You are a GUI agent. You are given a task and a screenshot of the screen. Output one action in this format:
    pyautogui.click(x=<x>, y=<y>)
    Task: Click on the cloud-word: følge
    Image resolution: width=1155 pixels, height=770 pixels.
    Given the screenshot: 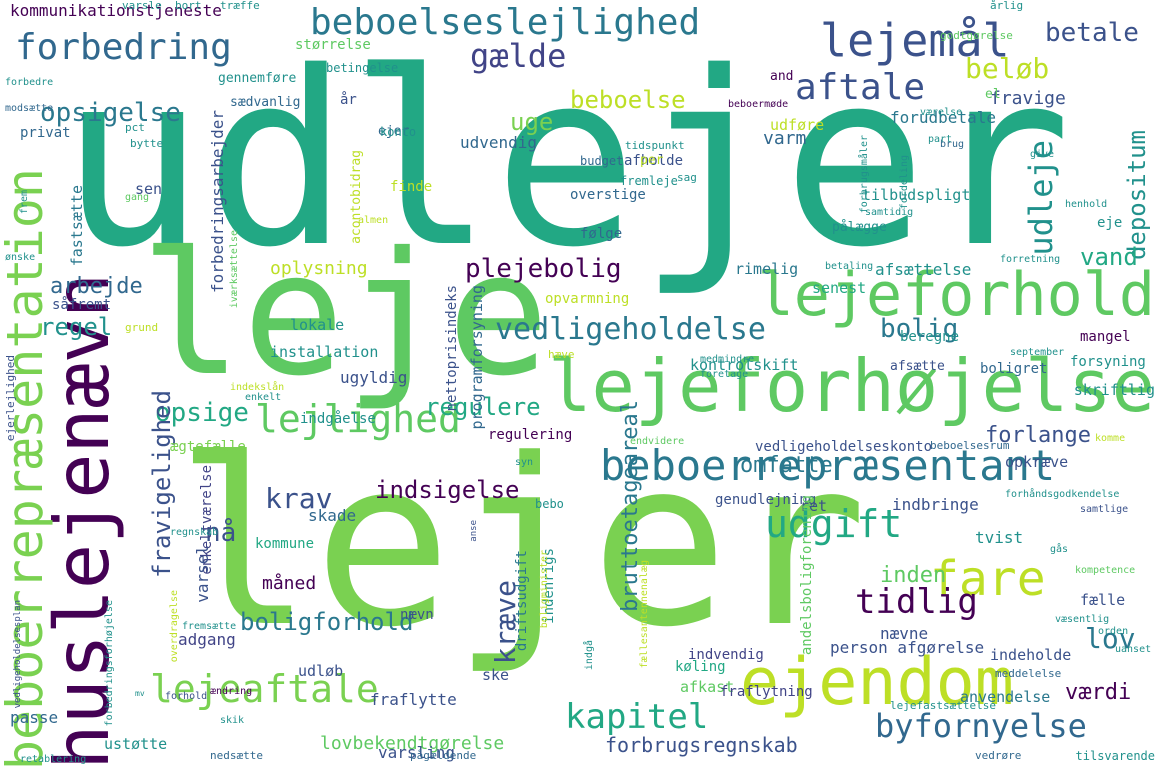 What is the action you would take?
    pyautogui.click(x=601, y=234)
    